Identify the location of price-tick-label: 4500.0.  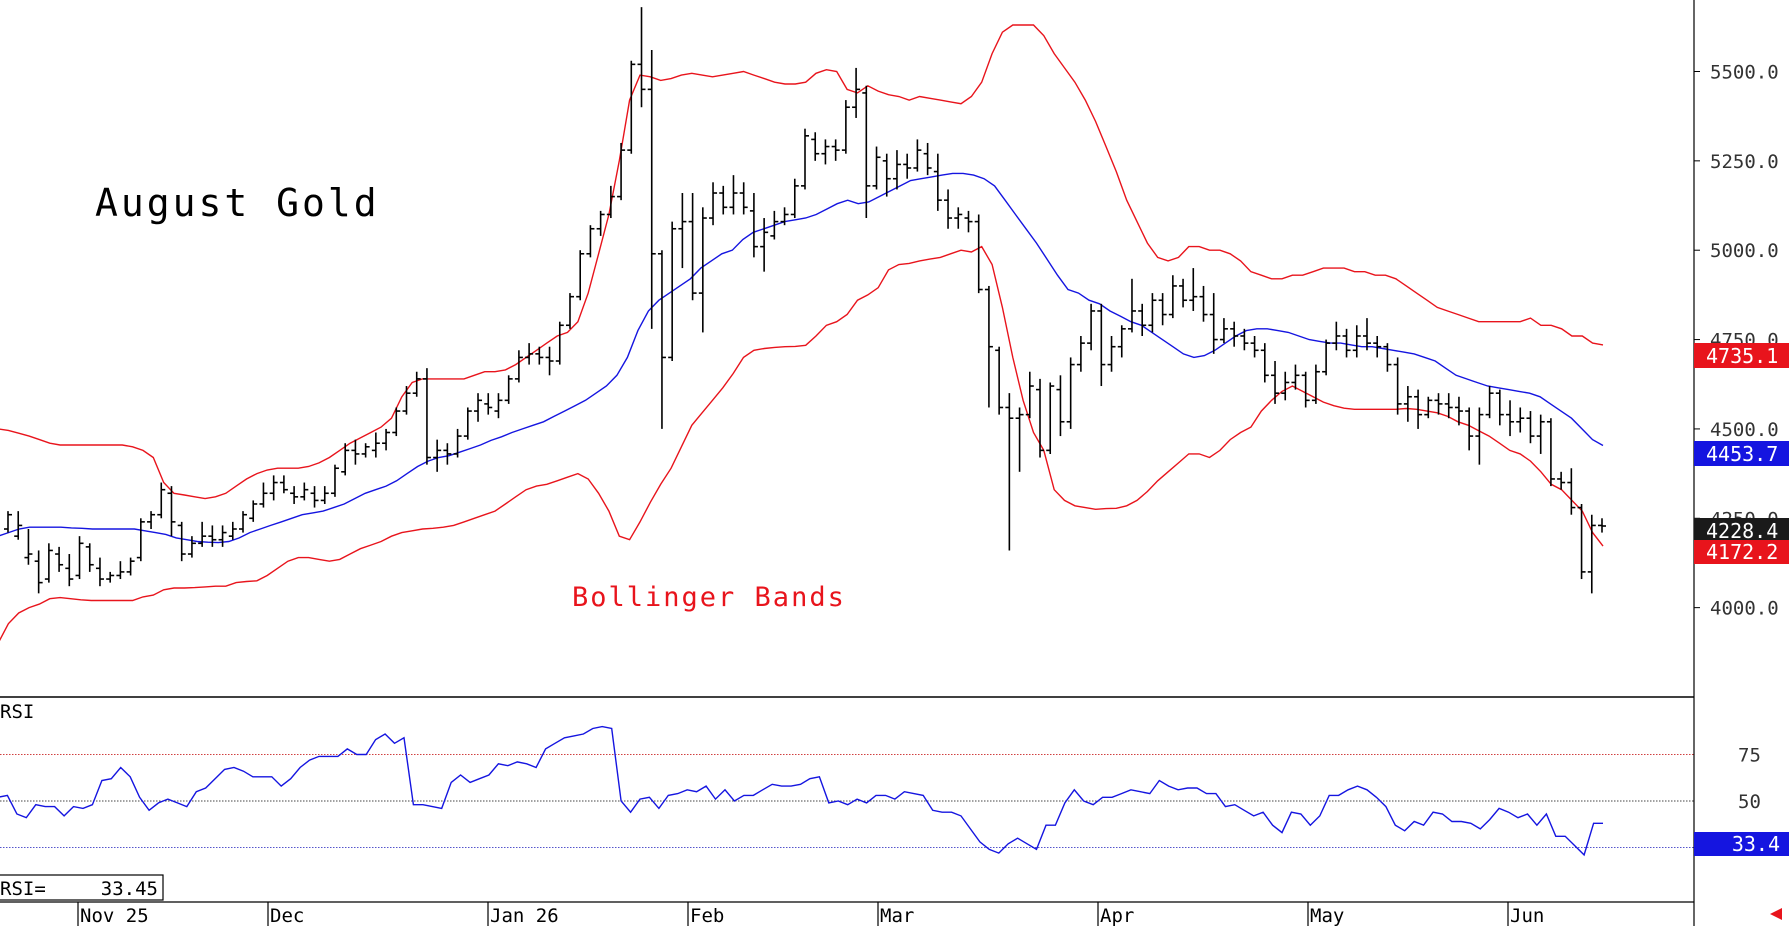
(1744, 430).